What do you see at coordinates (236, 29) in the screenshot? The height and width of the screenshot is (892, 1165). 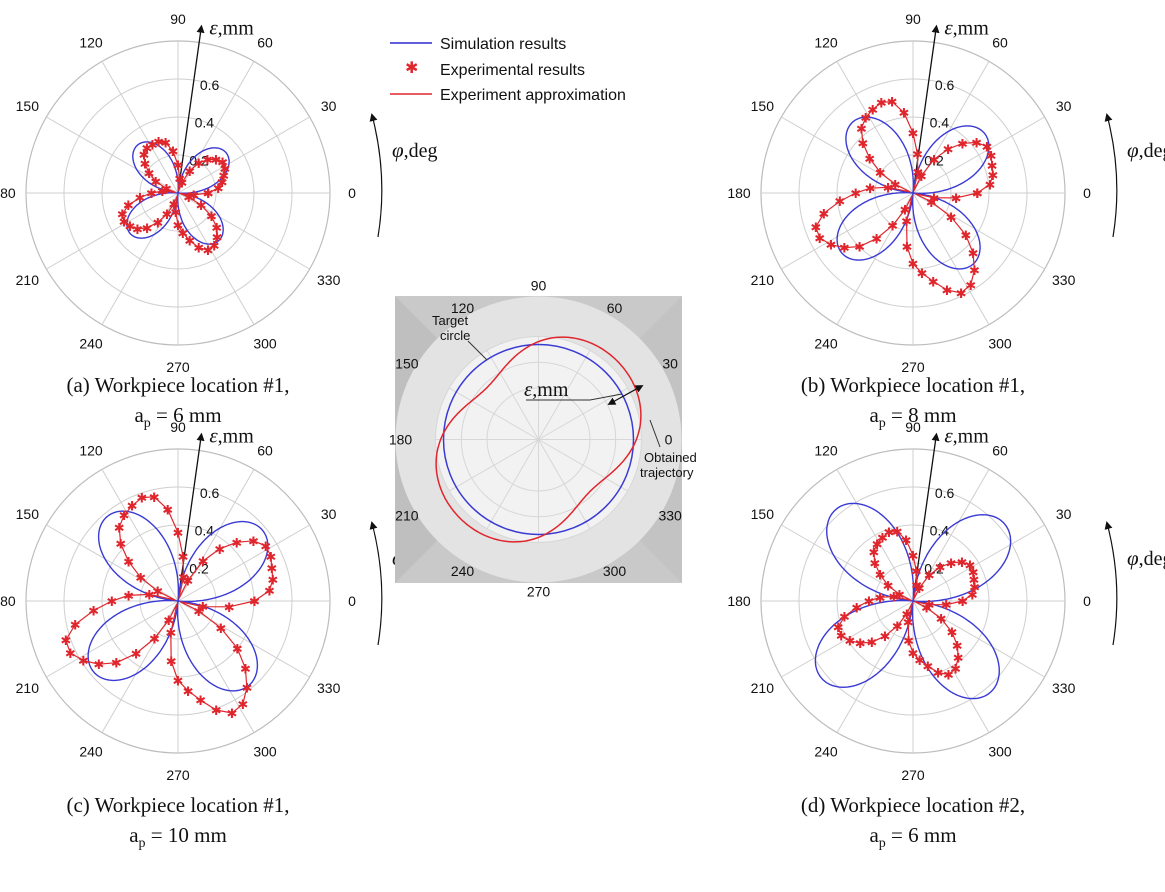 I see `radial-axis-unit: ,mm` at bounding box center [236, 29].